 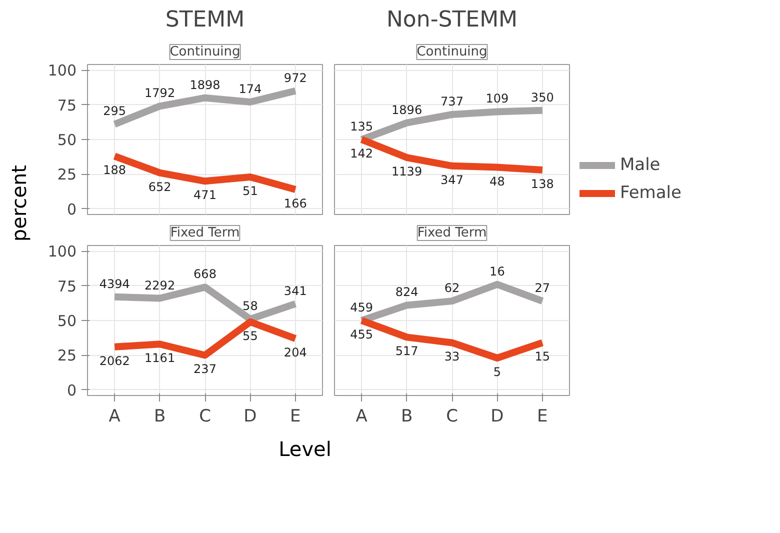 What do you see at coordinates (114, 170) in the screenshot?
I see `annotation: 188` at bounding box center [114, 170].